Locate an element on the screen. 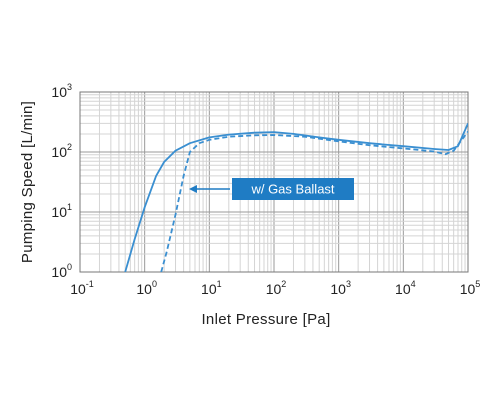 Image resolution: width=500 pixels, height=400 pixels. annotation-arrowhead is located at coordinates (192, 189).